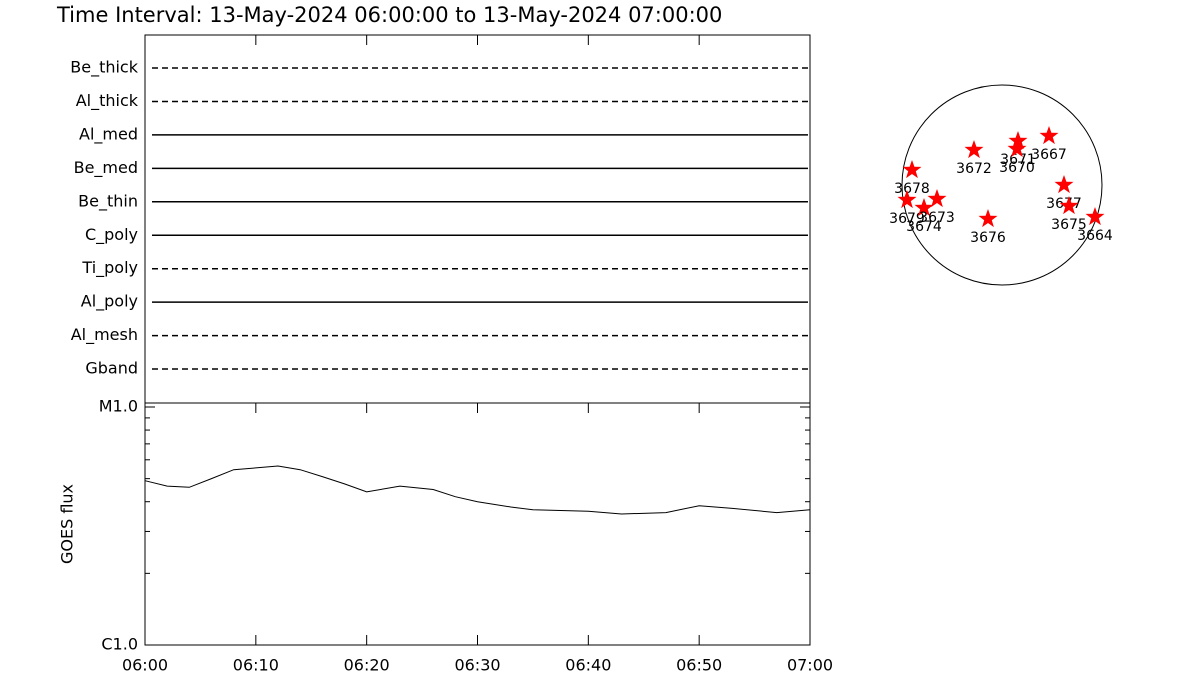 This screenshot has height=700, width=1200. What do you see at coordinates (108, 201) in the screenshot?
I see `filter-label: Be_thin` at bounding box center [108, 201].